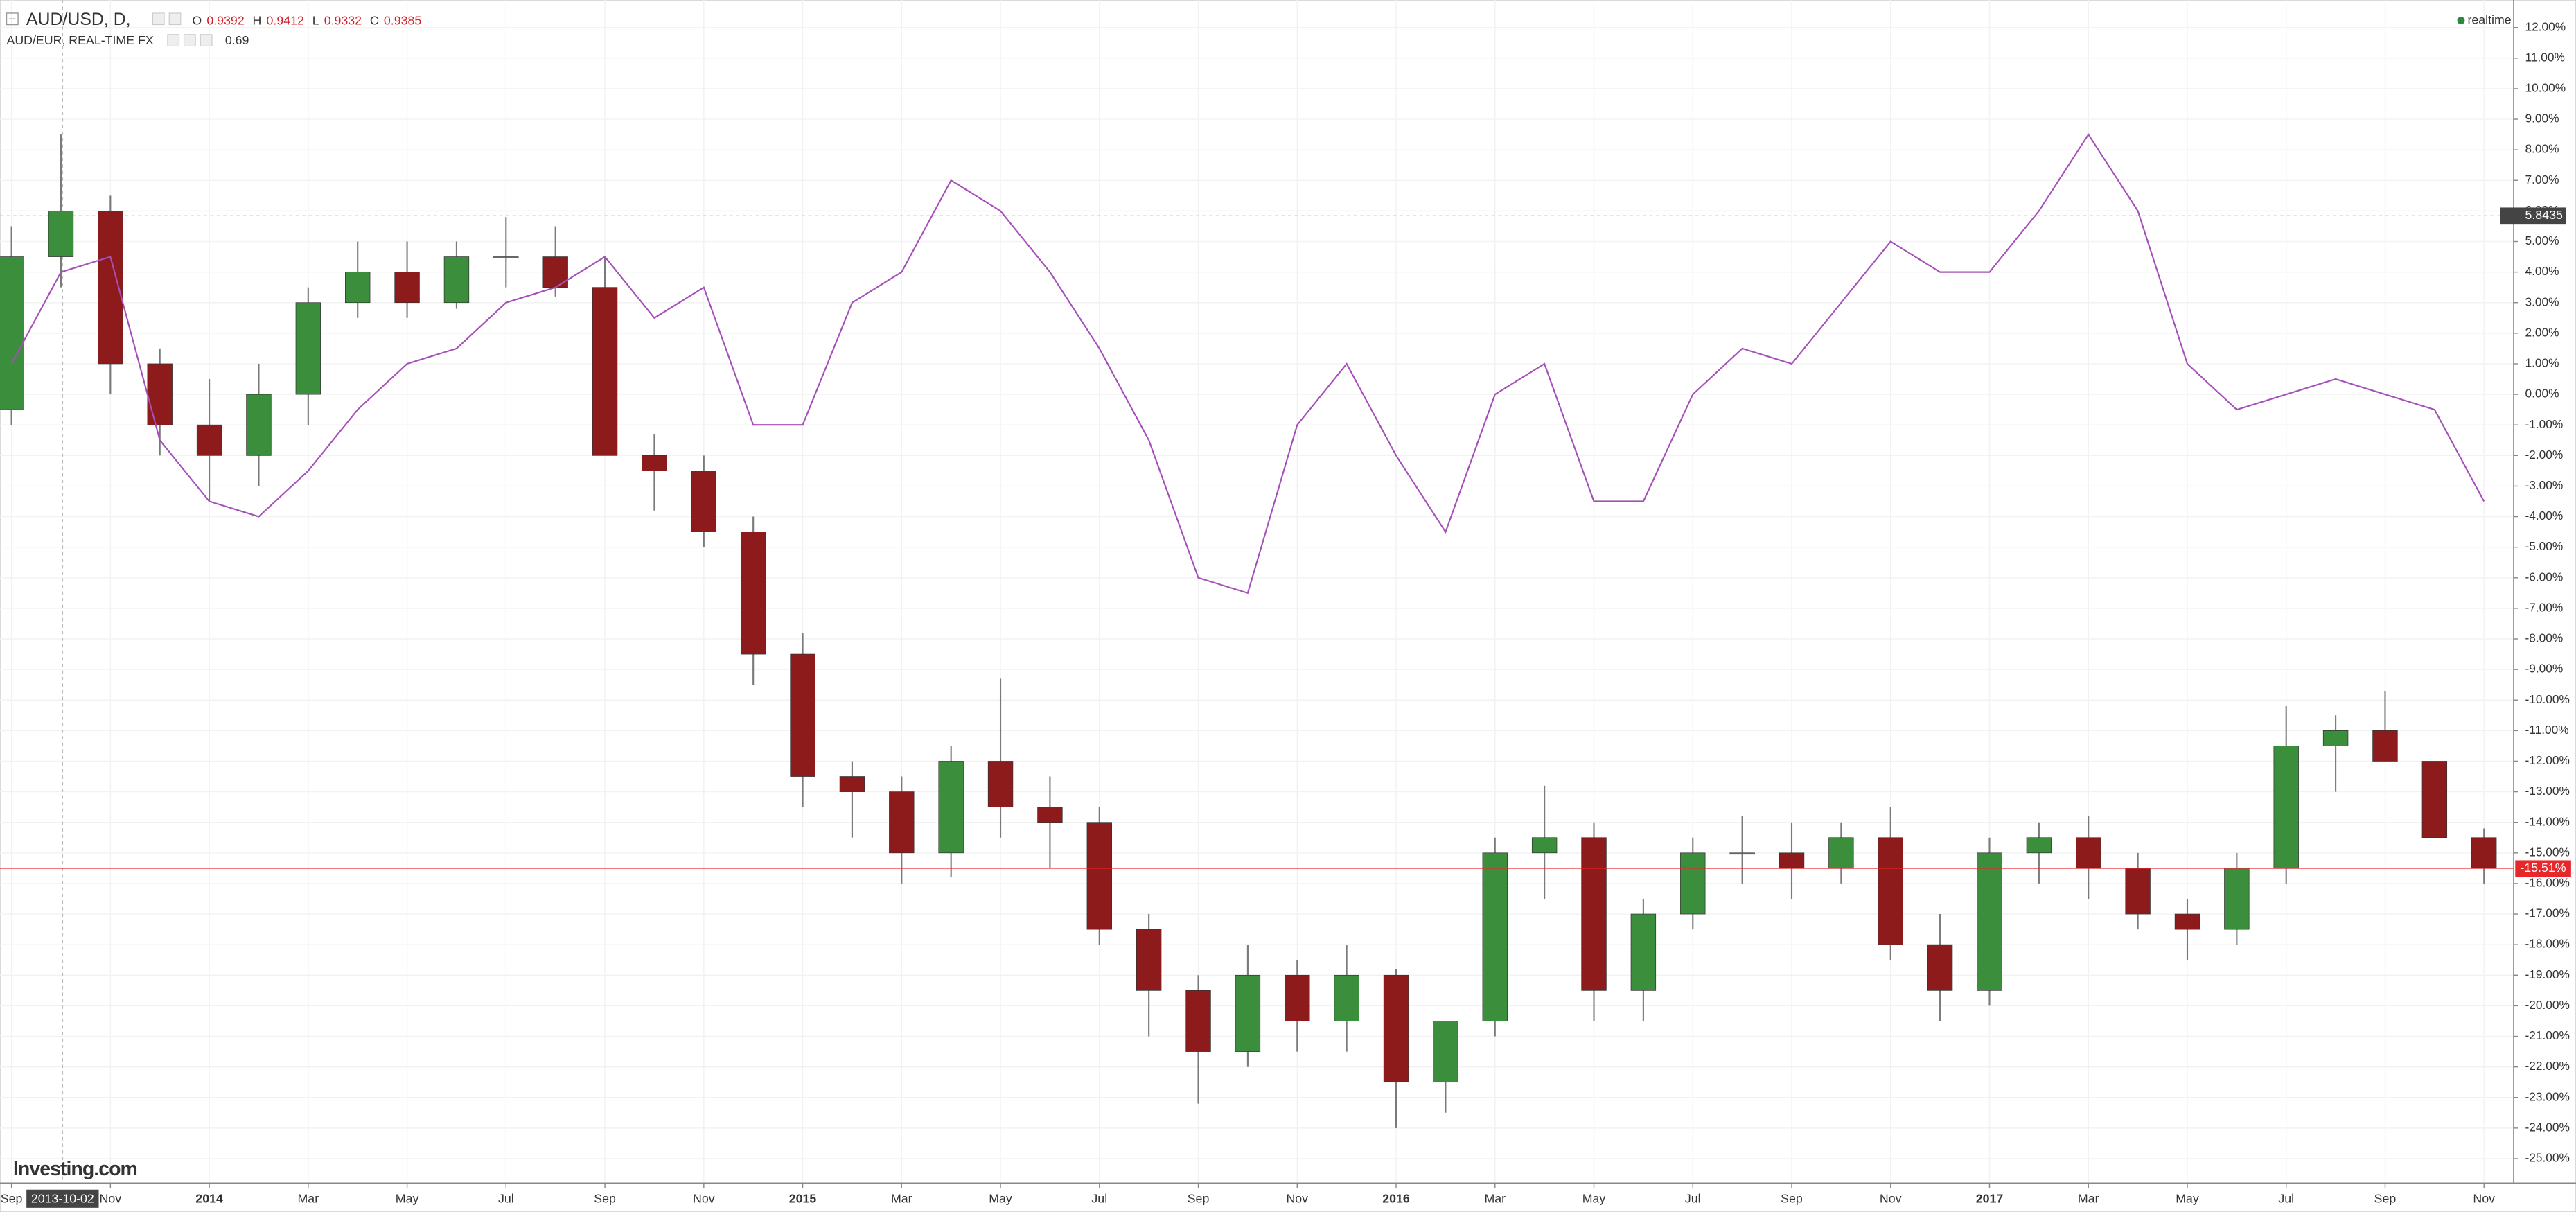 This screenshot has height=1212, width=2576. I want to click on y-tick-label: -11.00%, so click(2546, 730).